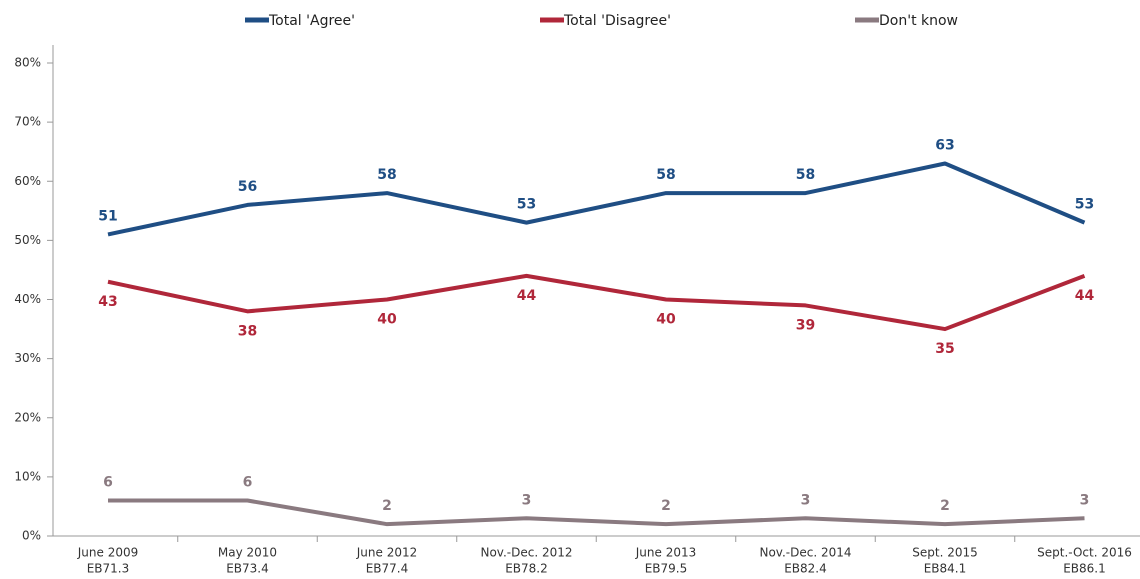 The width and height of the screenshot is (1140, 579). What do you see at coordinates (27, 476) in the screenshot?
I see `y-tick-label: 10%` at bounding box center [27, 476].